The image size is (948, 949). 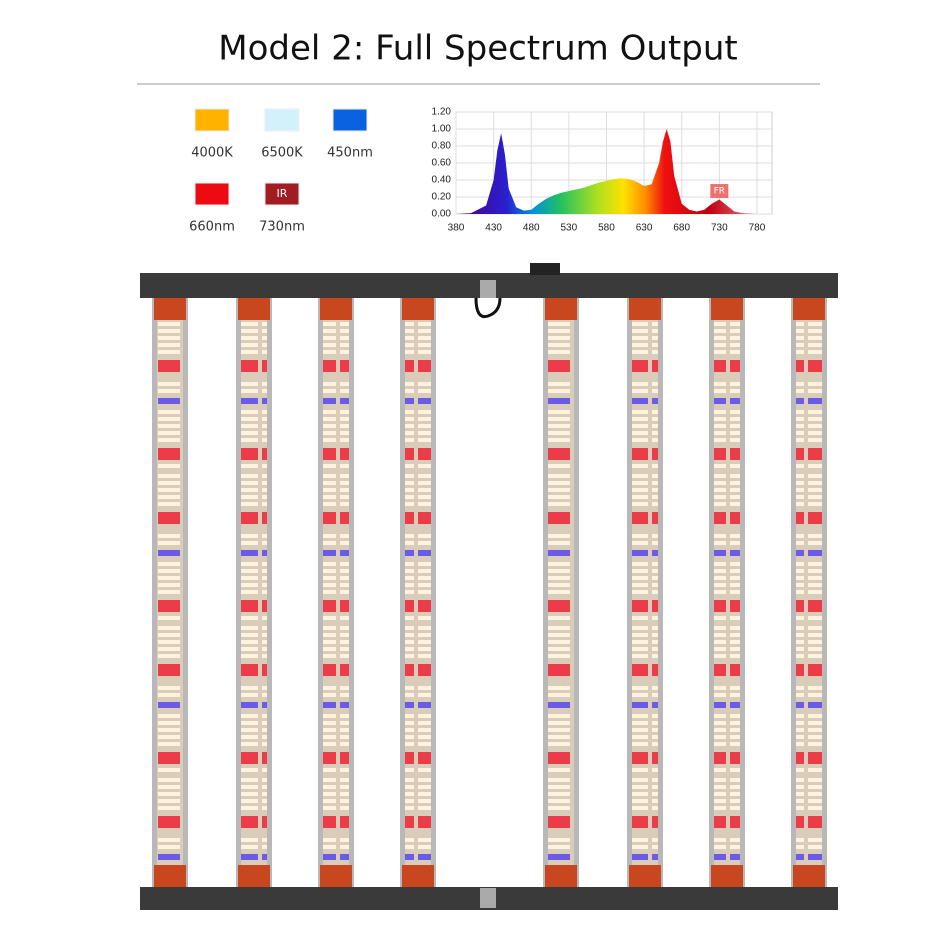 I want to click on y-tick-label: 1.00, so click(x=442, y=129).